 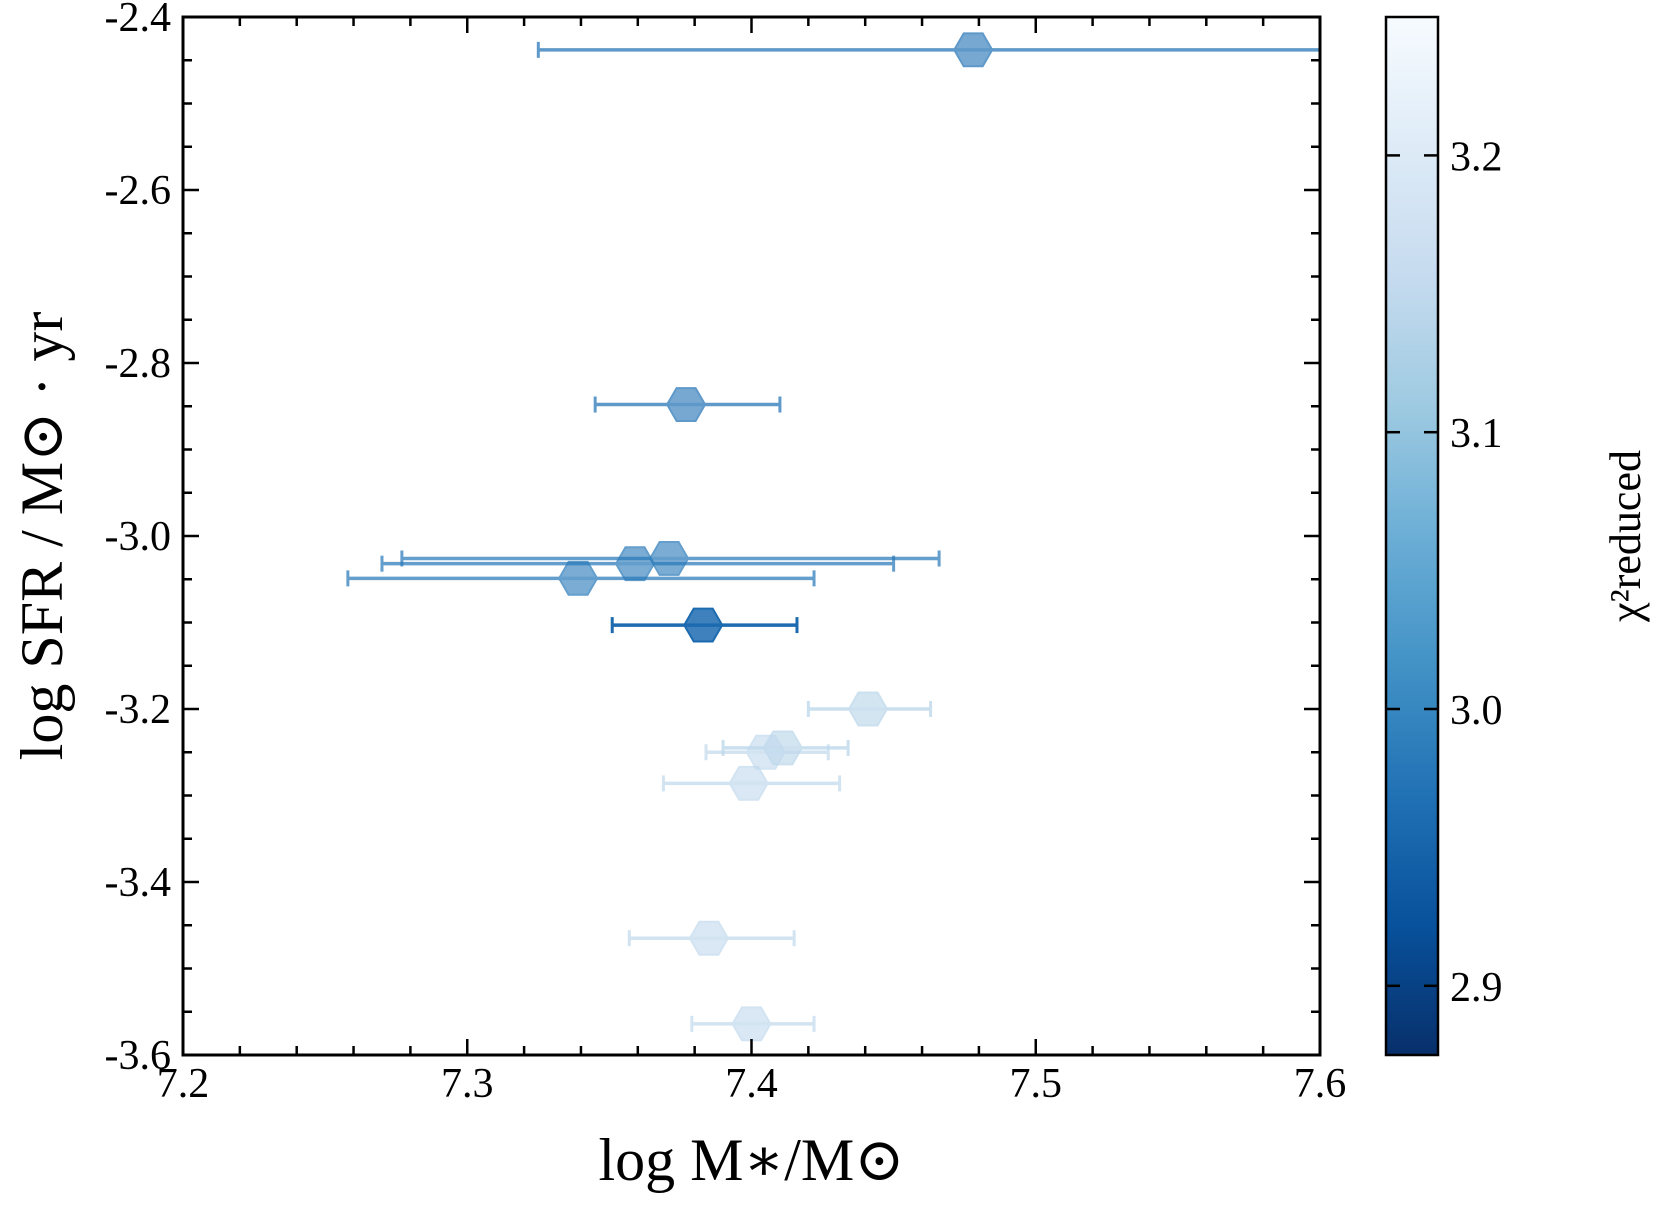 I want to click on x-tick-label: 7.6, so click(x=1320, y=1084).